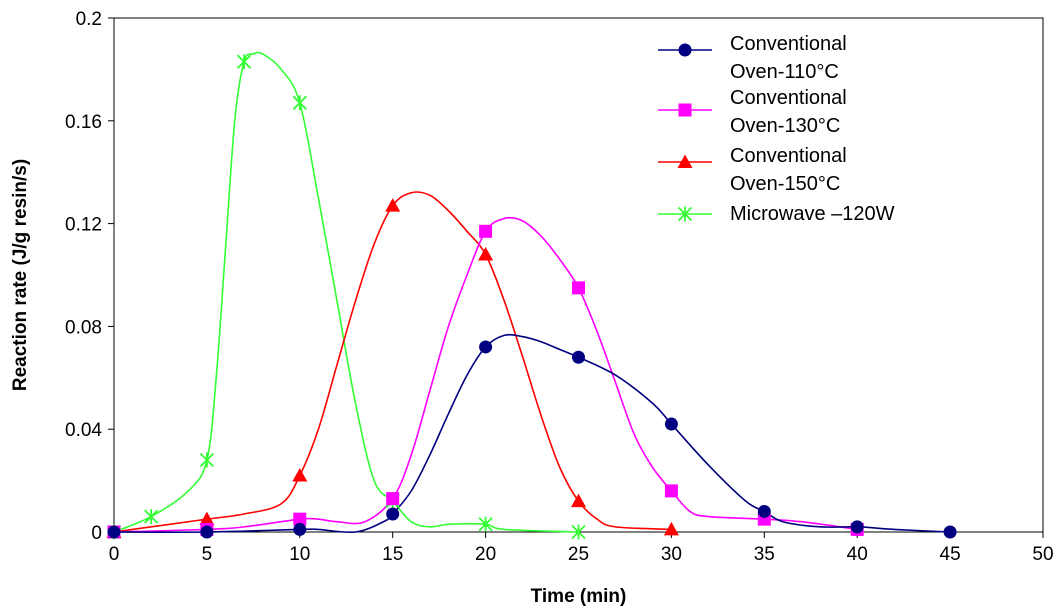 The image size is (1063, 614). Describe the element at coordinates (671, 554) in the screenshot. I see `x-tick-label: 30` at that location.